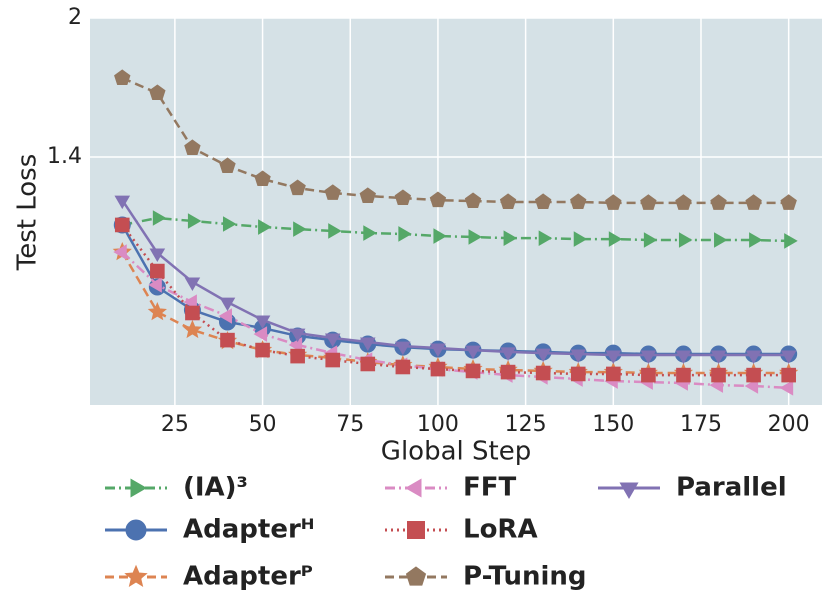  What do you see at coordinates (701, 424) in the screenshot?
I see `x-tick-label: 175` at bounding box center [701, 424].